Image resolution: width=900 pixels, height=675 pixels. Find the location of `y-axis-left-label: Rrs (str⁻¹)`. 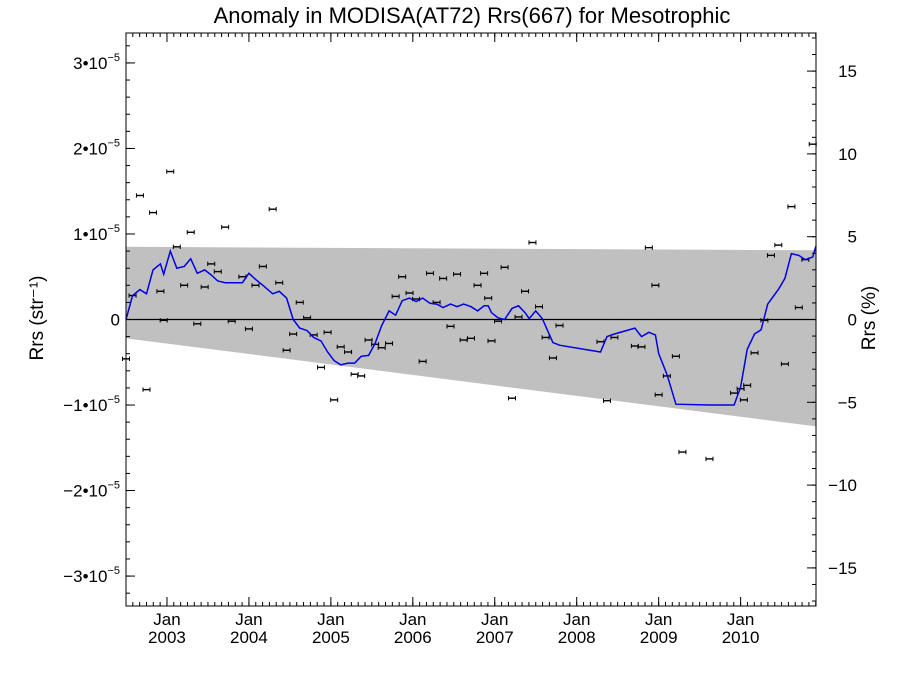

y-axis-left-label: Rrs (str⁻¹) is located at coordinates (37, 318).